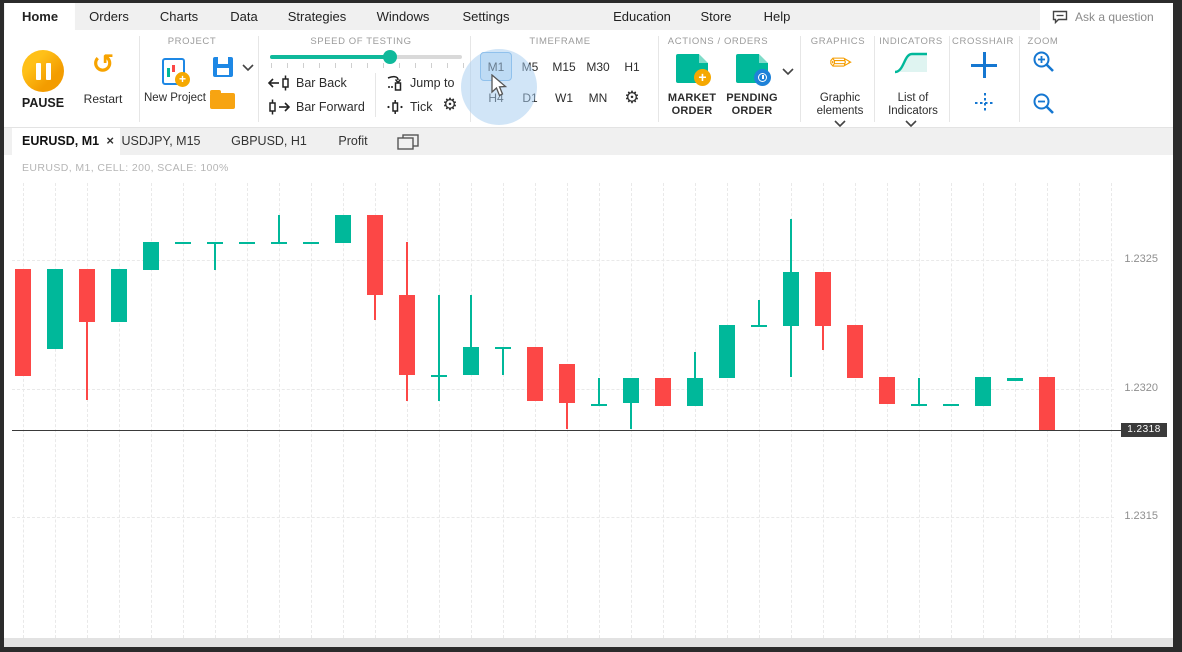 This screenshot has width=1182, height=652. What do you see at coordinates (985, 103) in the screenshot?
I see `crosshair-dashed-icon` at bounding box center [985, 103].